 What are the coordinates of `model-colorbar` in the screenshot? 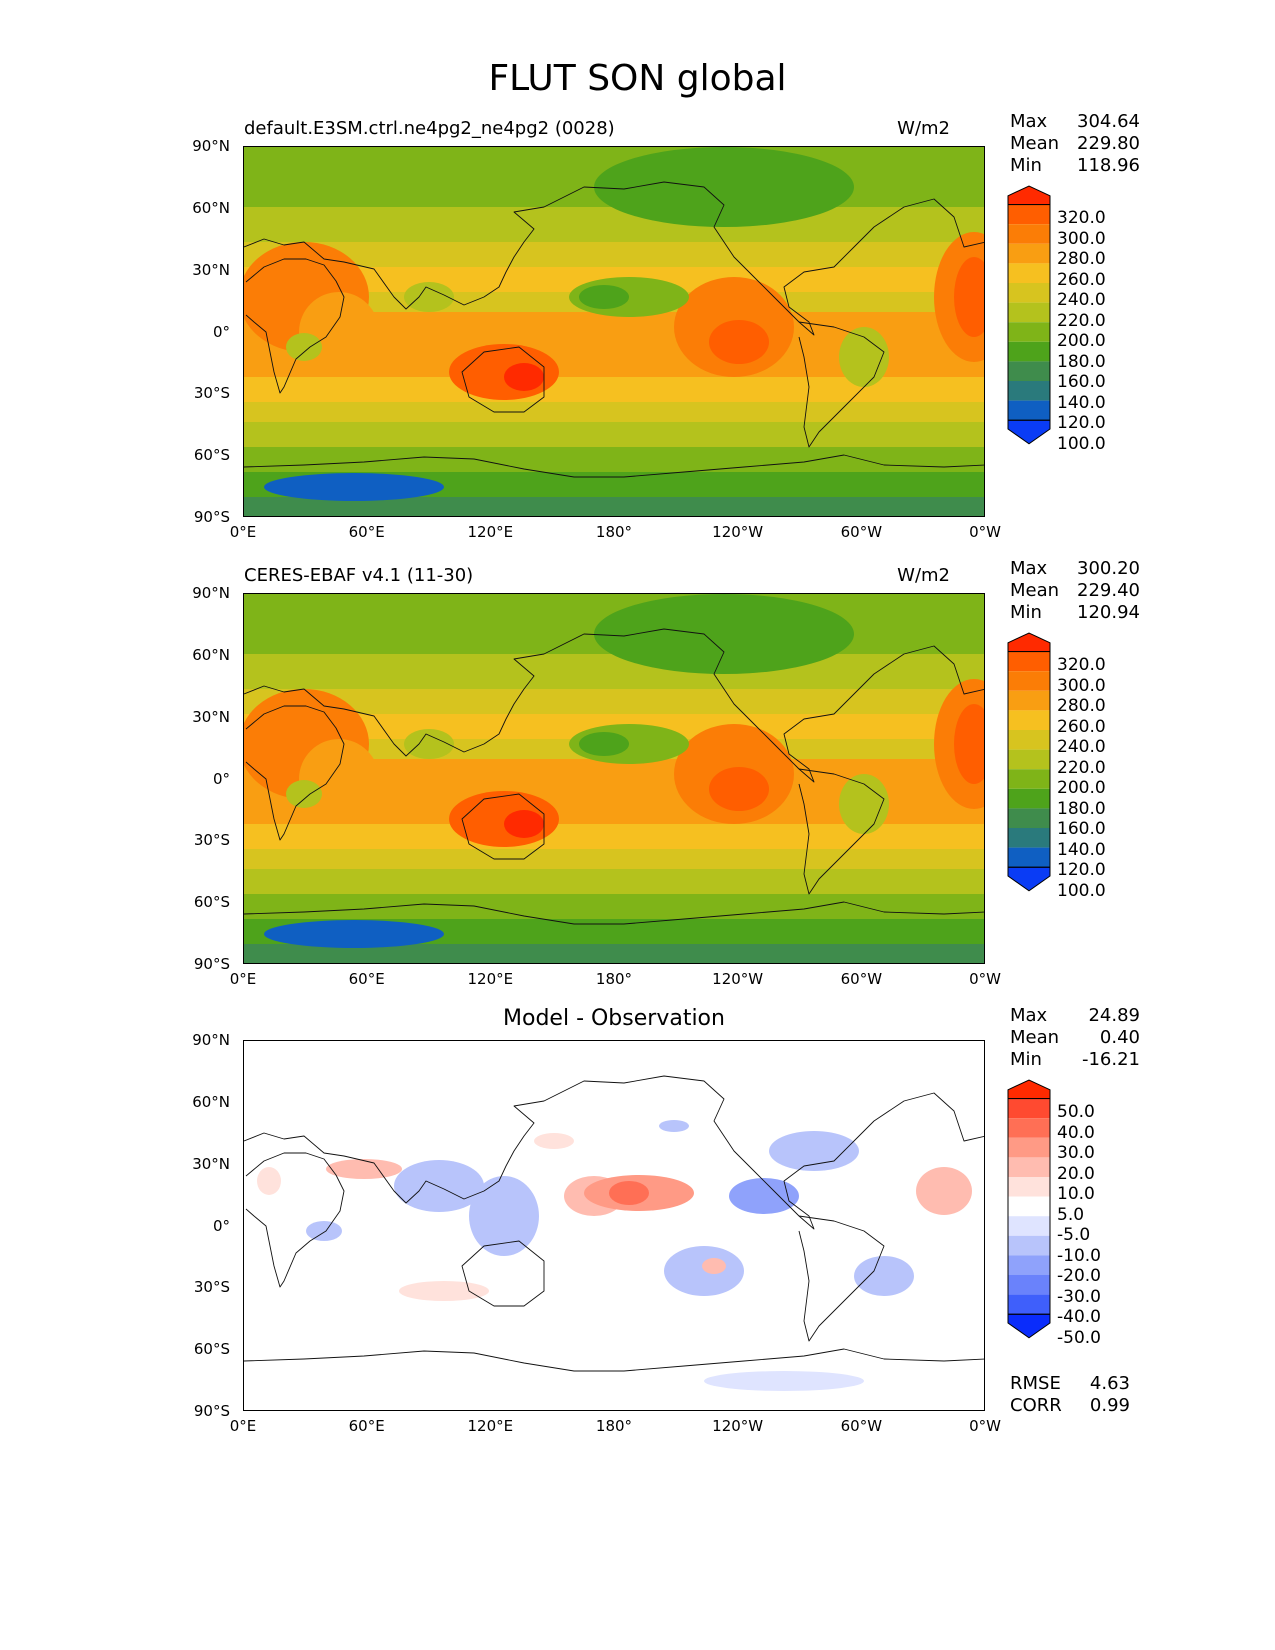 It's located at (1029, 317).